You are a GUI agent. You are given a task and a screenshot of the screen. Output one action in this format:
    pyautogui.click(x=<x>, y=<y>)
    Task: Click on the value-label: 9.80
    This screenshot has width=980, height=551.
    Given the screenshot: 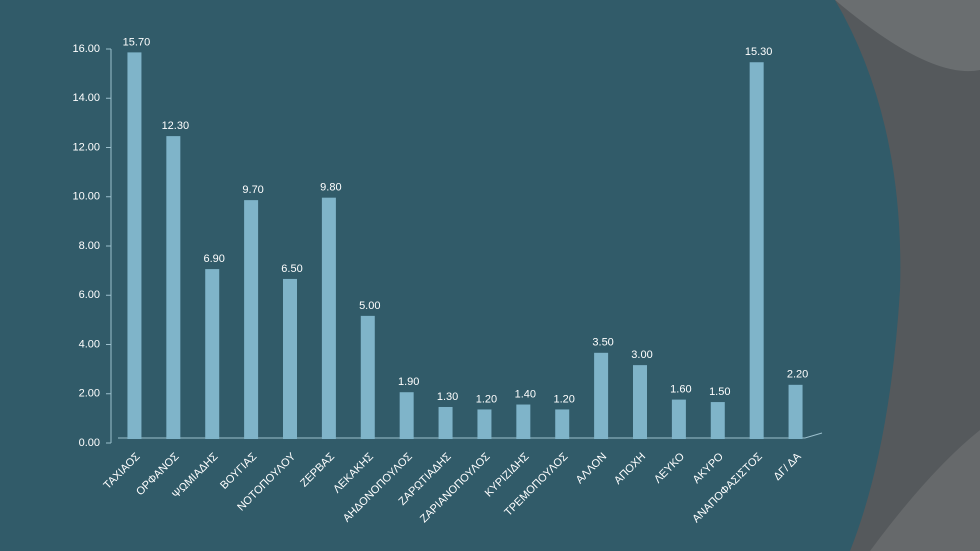 What is the action you would take?
    pyautogui.click(x=330, y=188)
    